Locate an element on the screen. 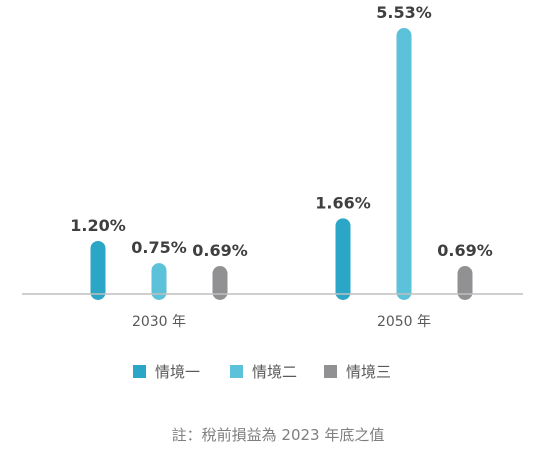  legend-label-1: 情境一 is located at coordinates (177, 372).